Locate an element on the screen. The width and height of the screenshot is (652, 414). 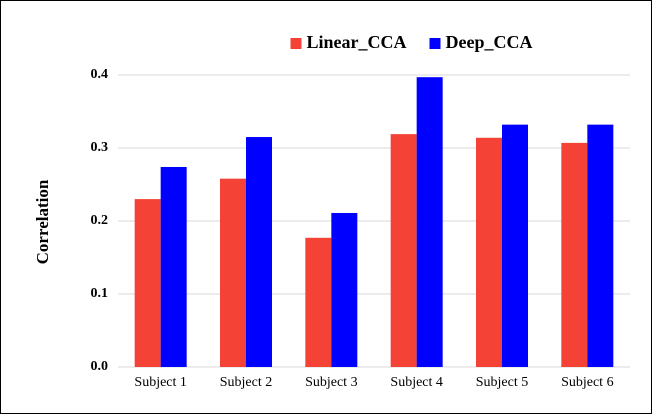
x-tick-label: Subject 3 is located at coordinates (331, 382).